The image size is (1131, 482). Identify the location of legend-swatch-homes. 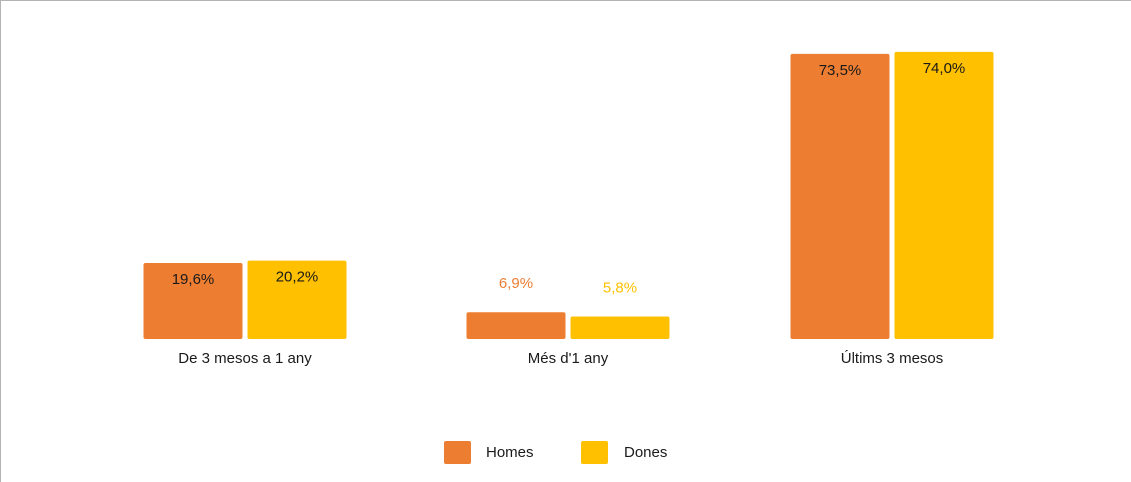
(457, 452).